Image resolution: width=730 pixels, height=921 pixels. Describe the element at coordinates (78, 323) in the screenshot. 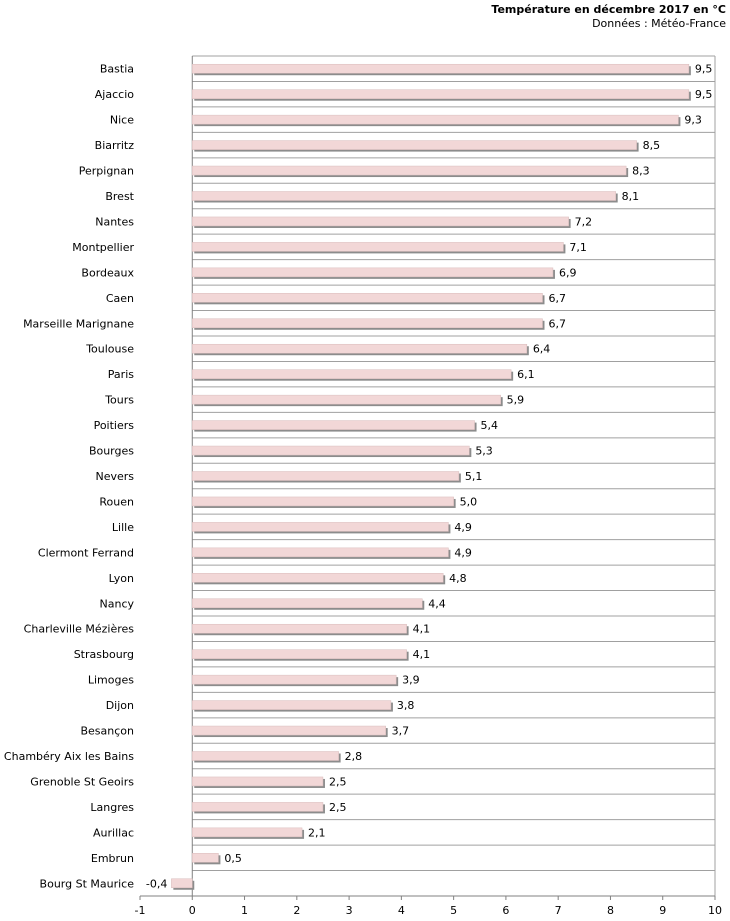

I see `category-label: Marseille Marignane` at that location.